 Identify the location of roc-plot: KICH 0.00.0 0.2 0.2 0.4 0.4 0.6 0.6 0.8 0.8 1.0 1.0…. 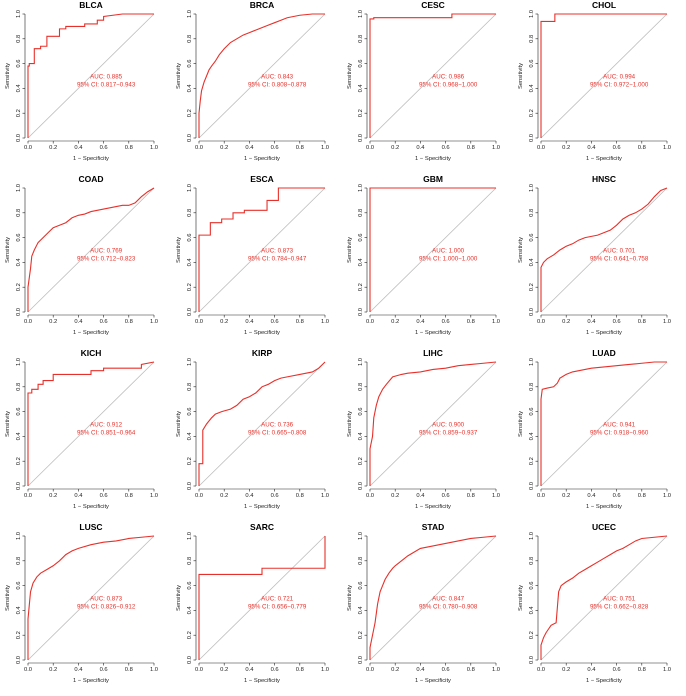
(81, 429).